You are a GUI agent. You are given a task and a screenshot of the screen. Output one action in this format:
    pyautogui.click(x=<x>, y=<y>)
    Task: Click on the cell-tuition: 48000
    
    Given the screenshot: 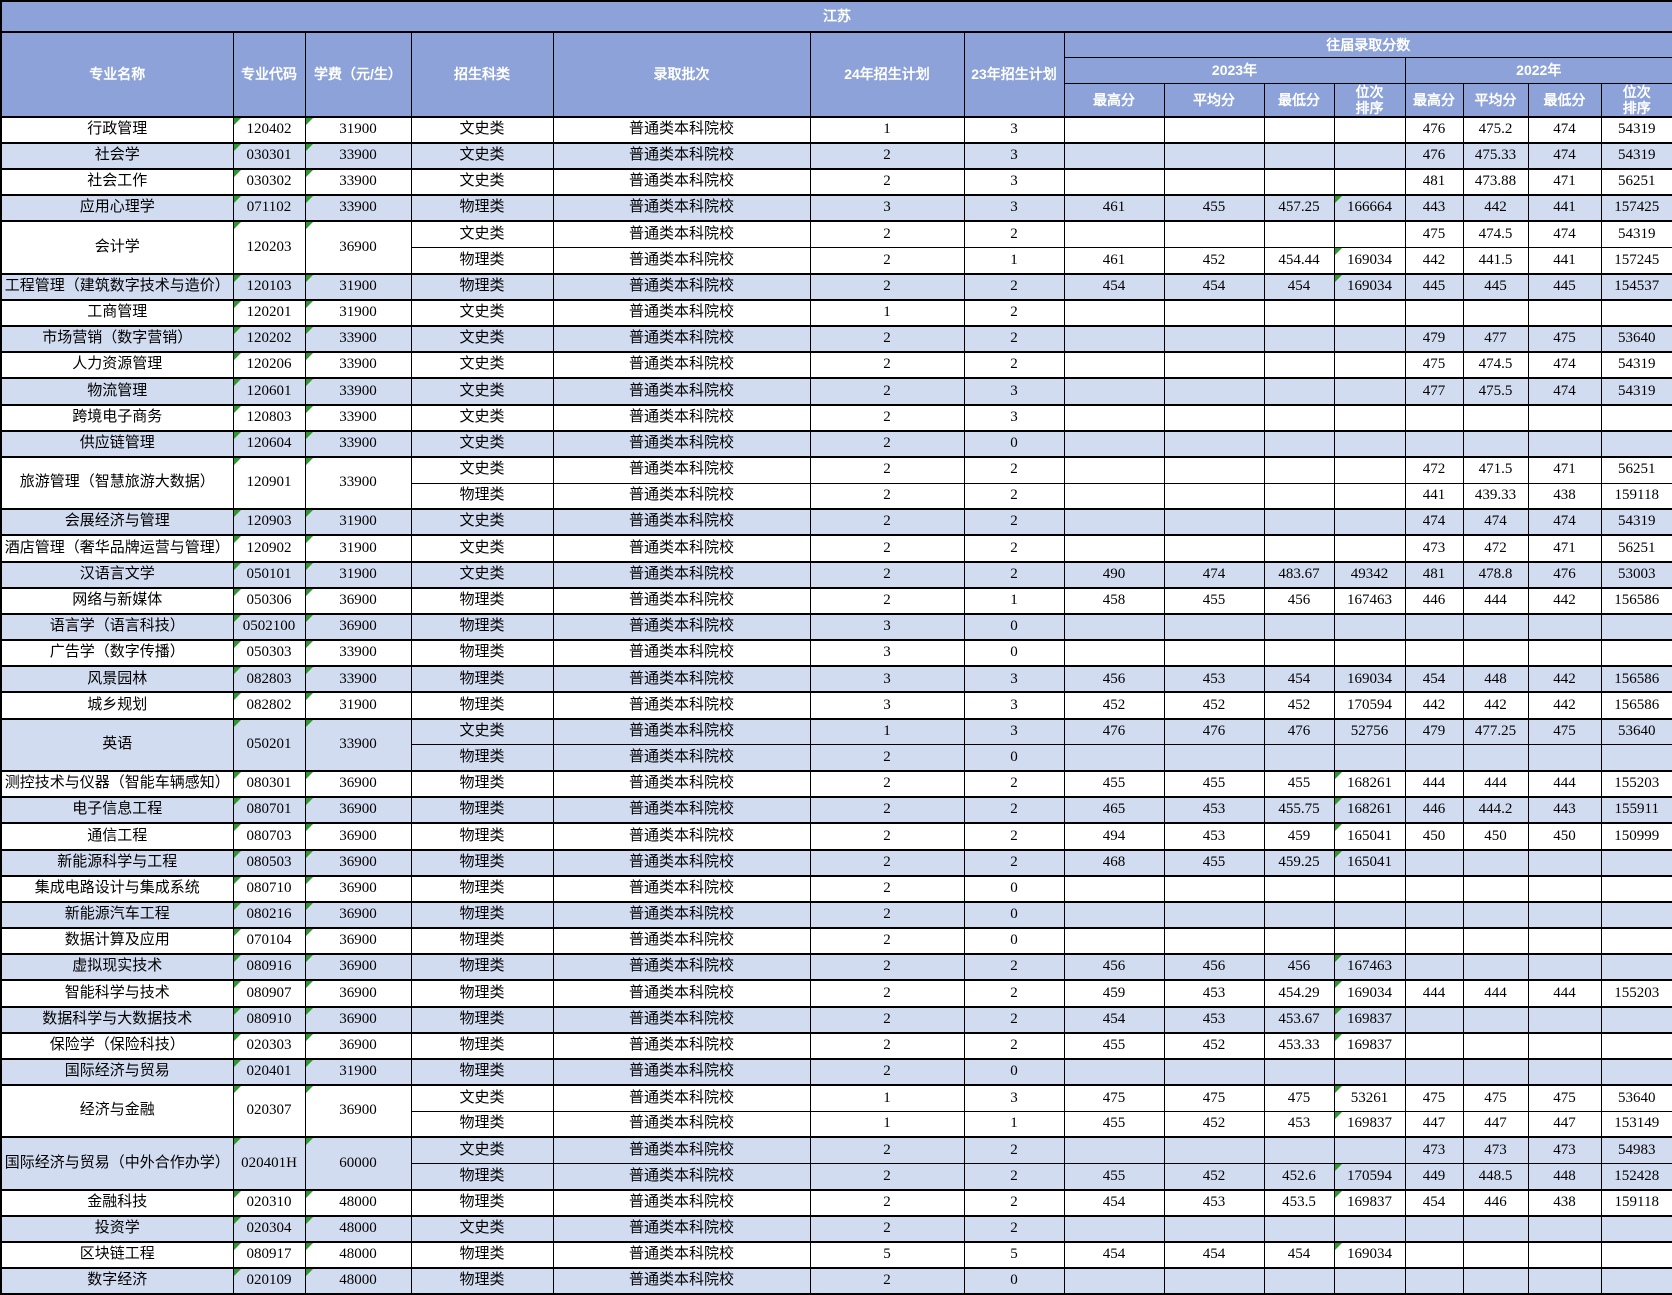 What is the action you would take?
    pyautogui.click(x=358, y=1202)
    